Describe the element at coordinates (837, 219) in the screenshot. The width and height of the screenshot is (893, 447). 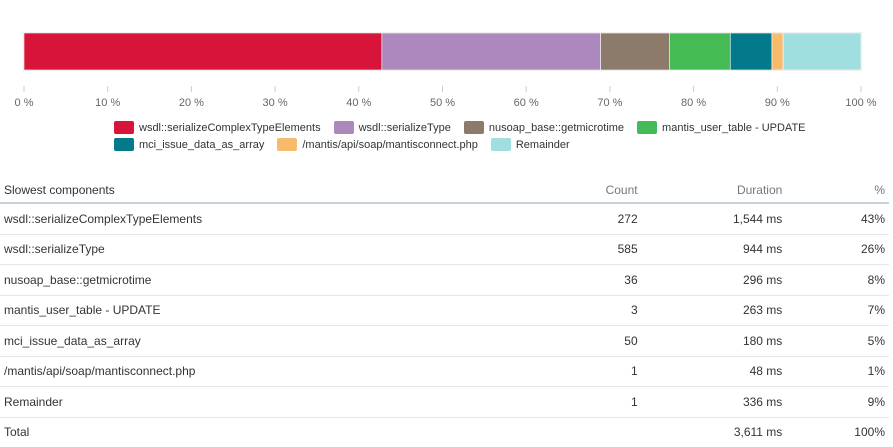
I see `row-percent: 43%` at that location.